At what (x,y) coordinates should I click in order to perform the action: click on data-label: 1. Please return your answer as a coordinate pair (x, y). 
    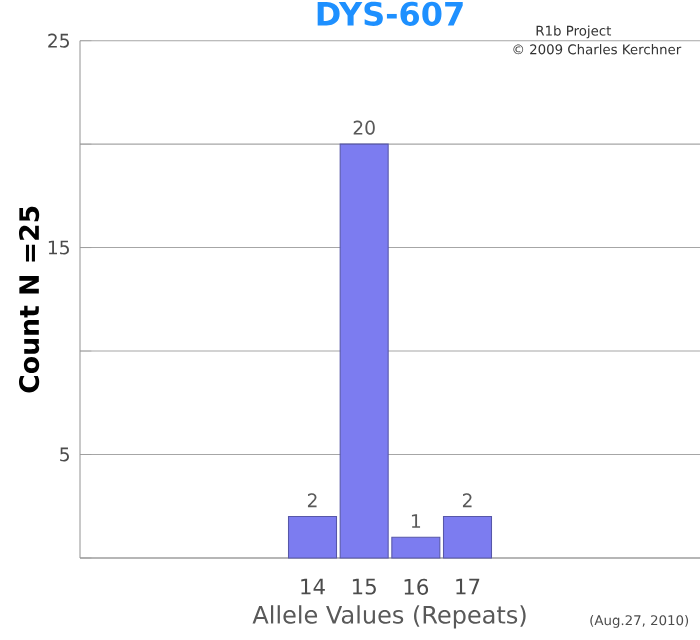
    Looking at the image, I should click on (416, 521).